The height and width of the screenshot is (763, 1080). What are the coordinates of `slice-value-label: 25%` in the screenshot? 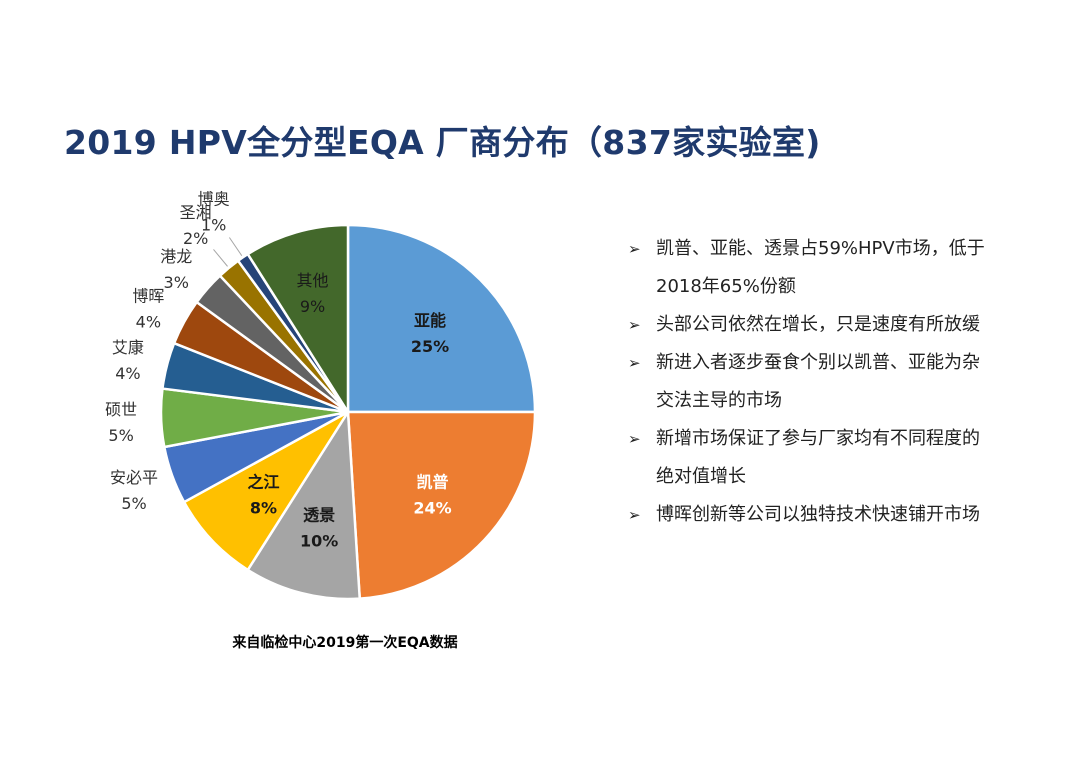 It's located at (430, 346).